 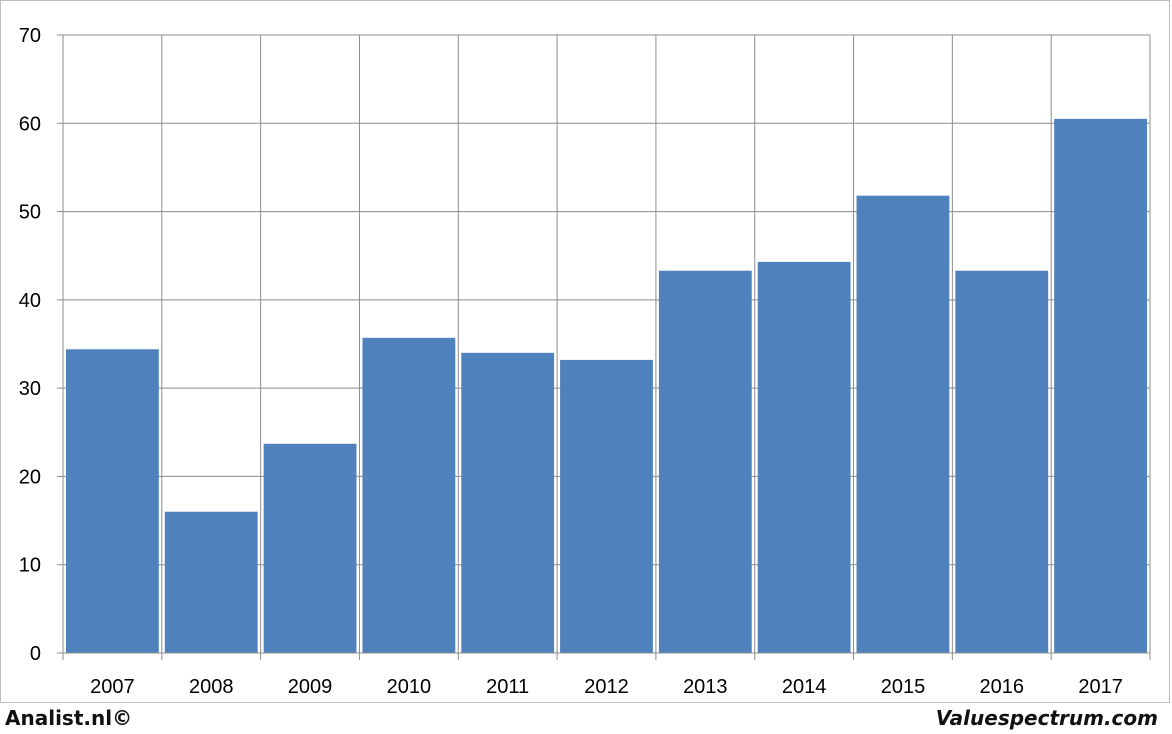 I want to click on analist-credit: Analist.nl©, so click(x=69, y=718).